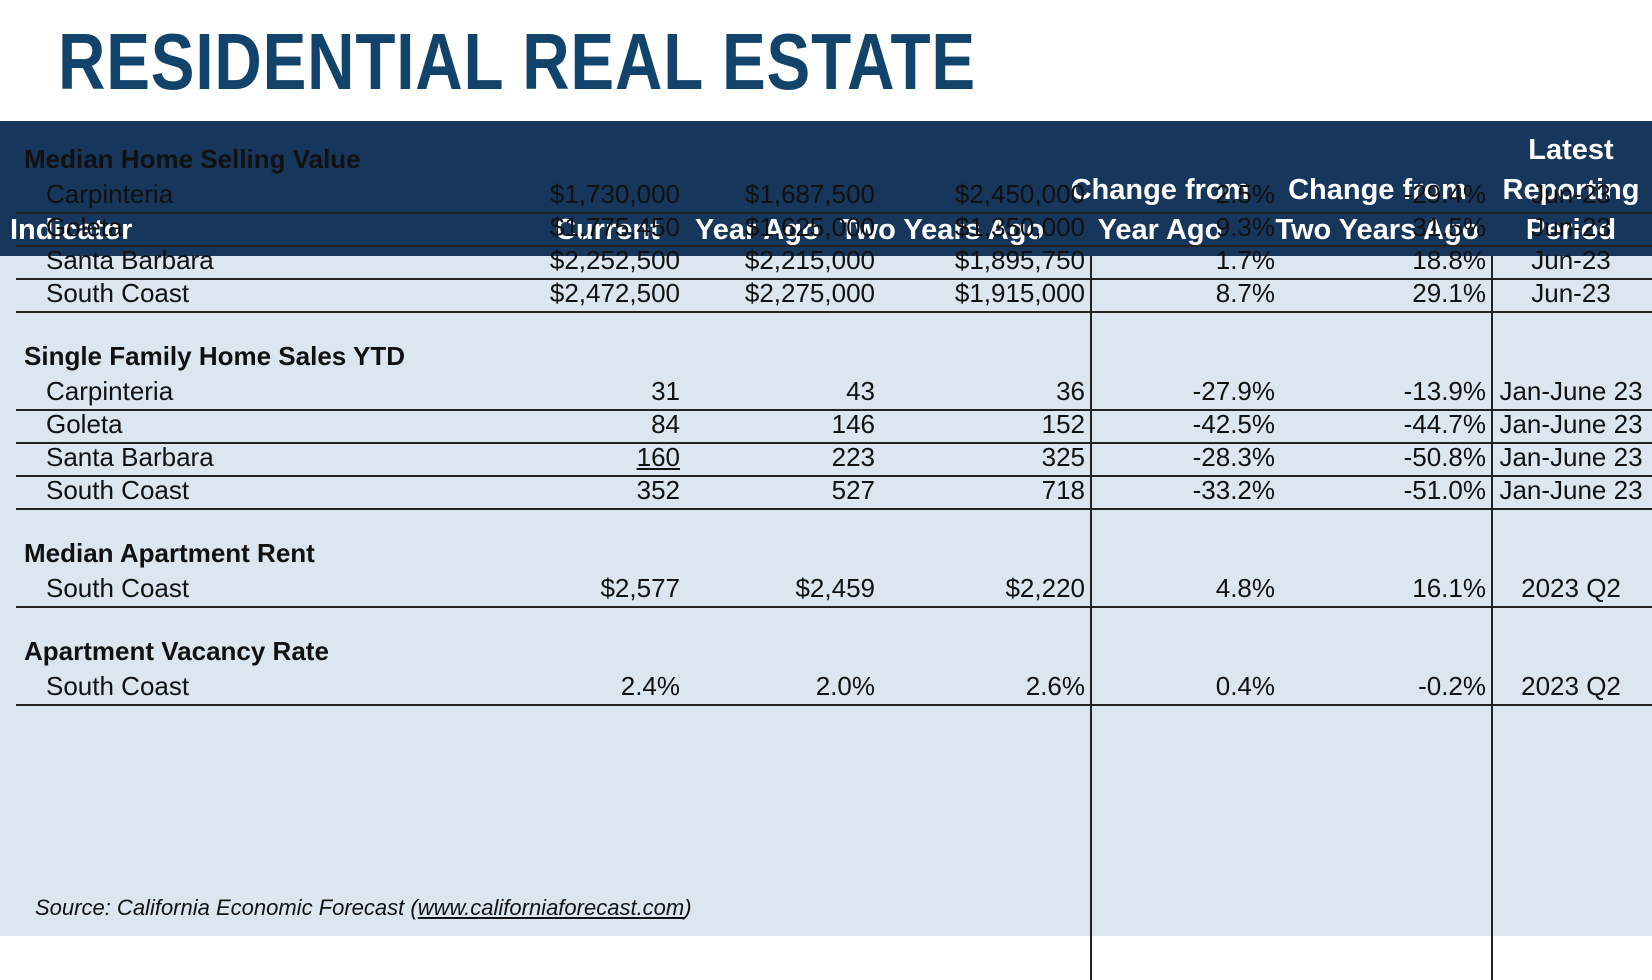  What do you see at coordinates (1160, 210) in the screenshot?
I see `header-change-year-ago: Change from Year Ago` at bounding box center [1160, 210].